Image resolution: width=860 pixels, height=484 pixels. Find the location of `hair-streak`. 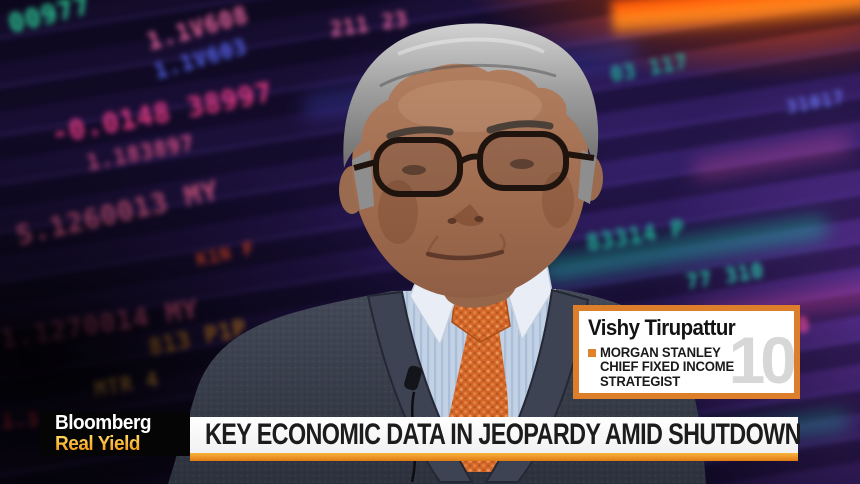

hair-streak is located at coordinates (468, 75).